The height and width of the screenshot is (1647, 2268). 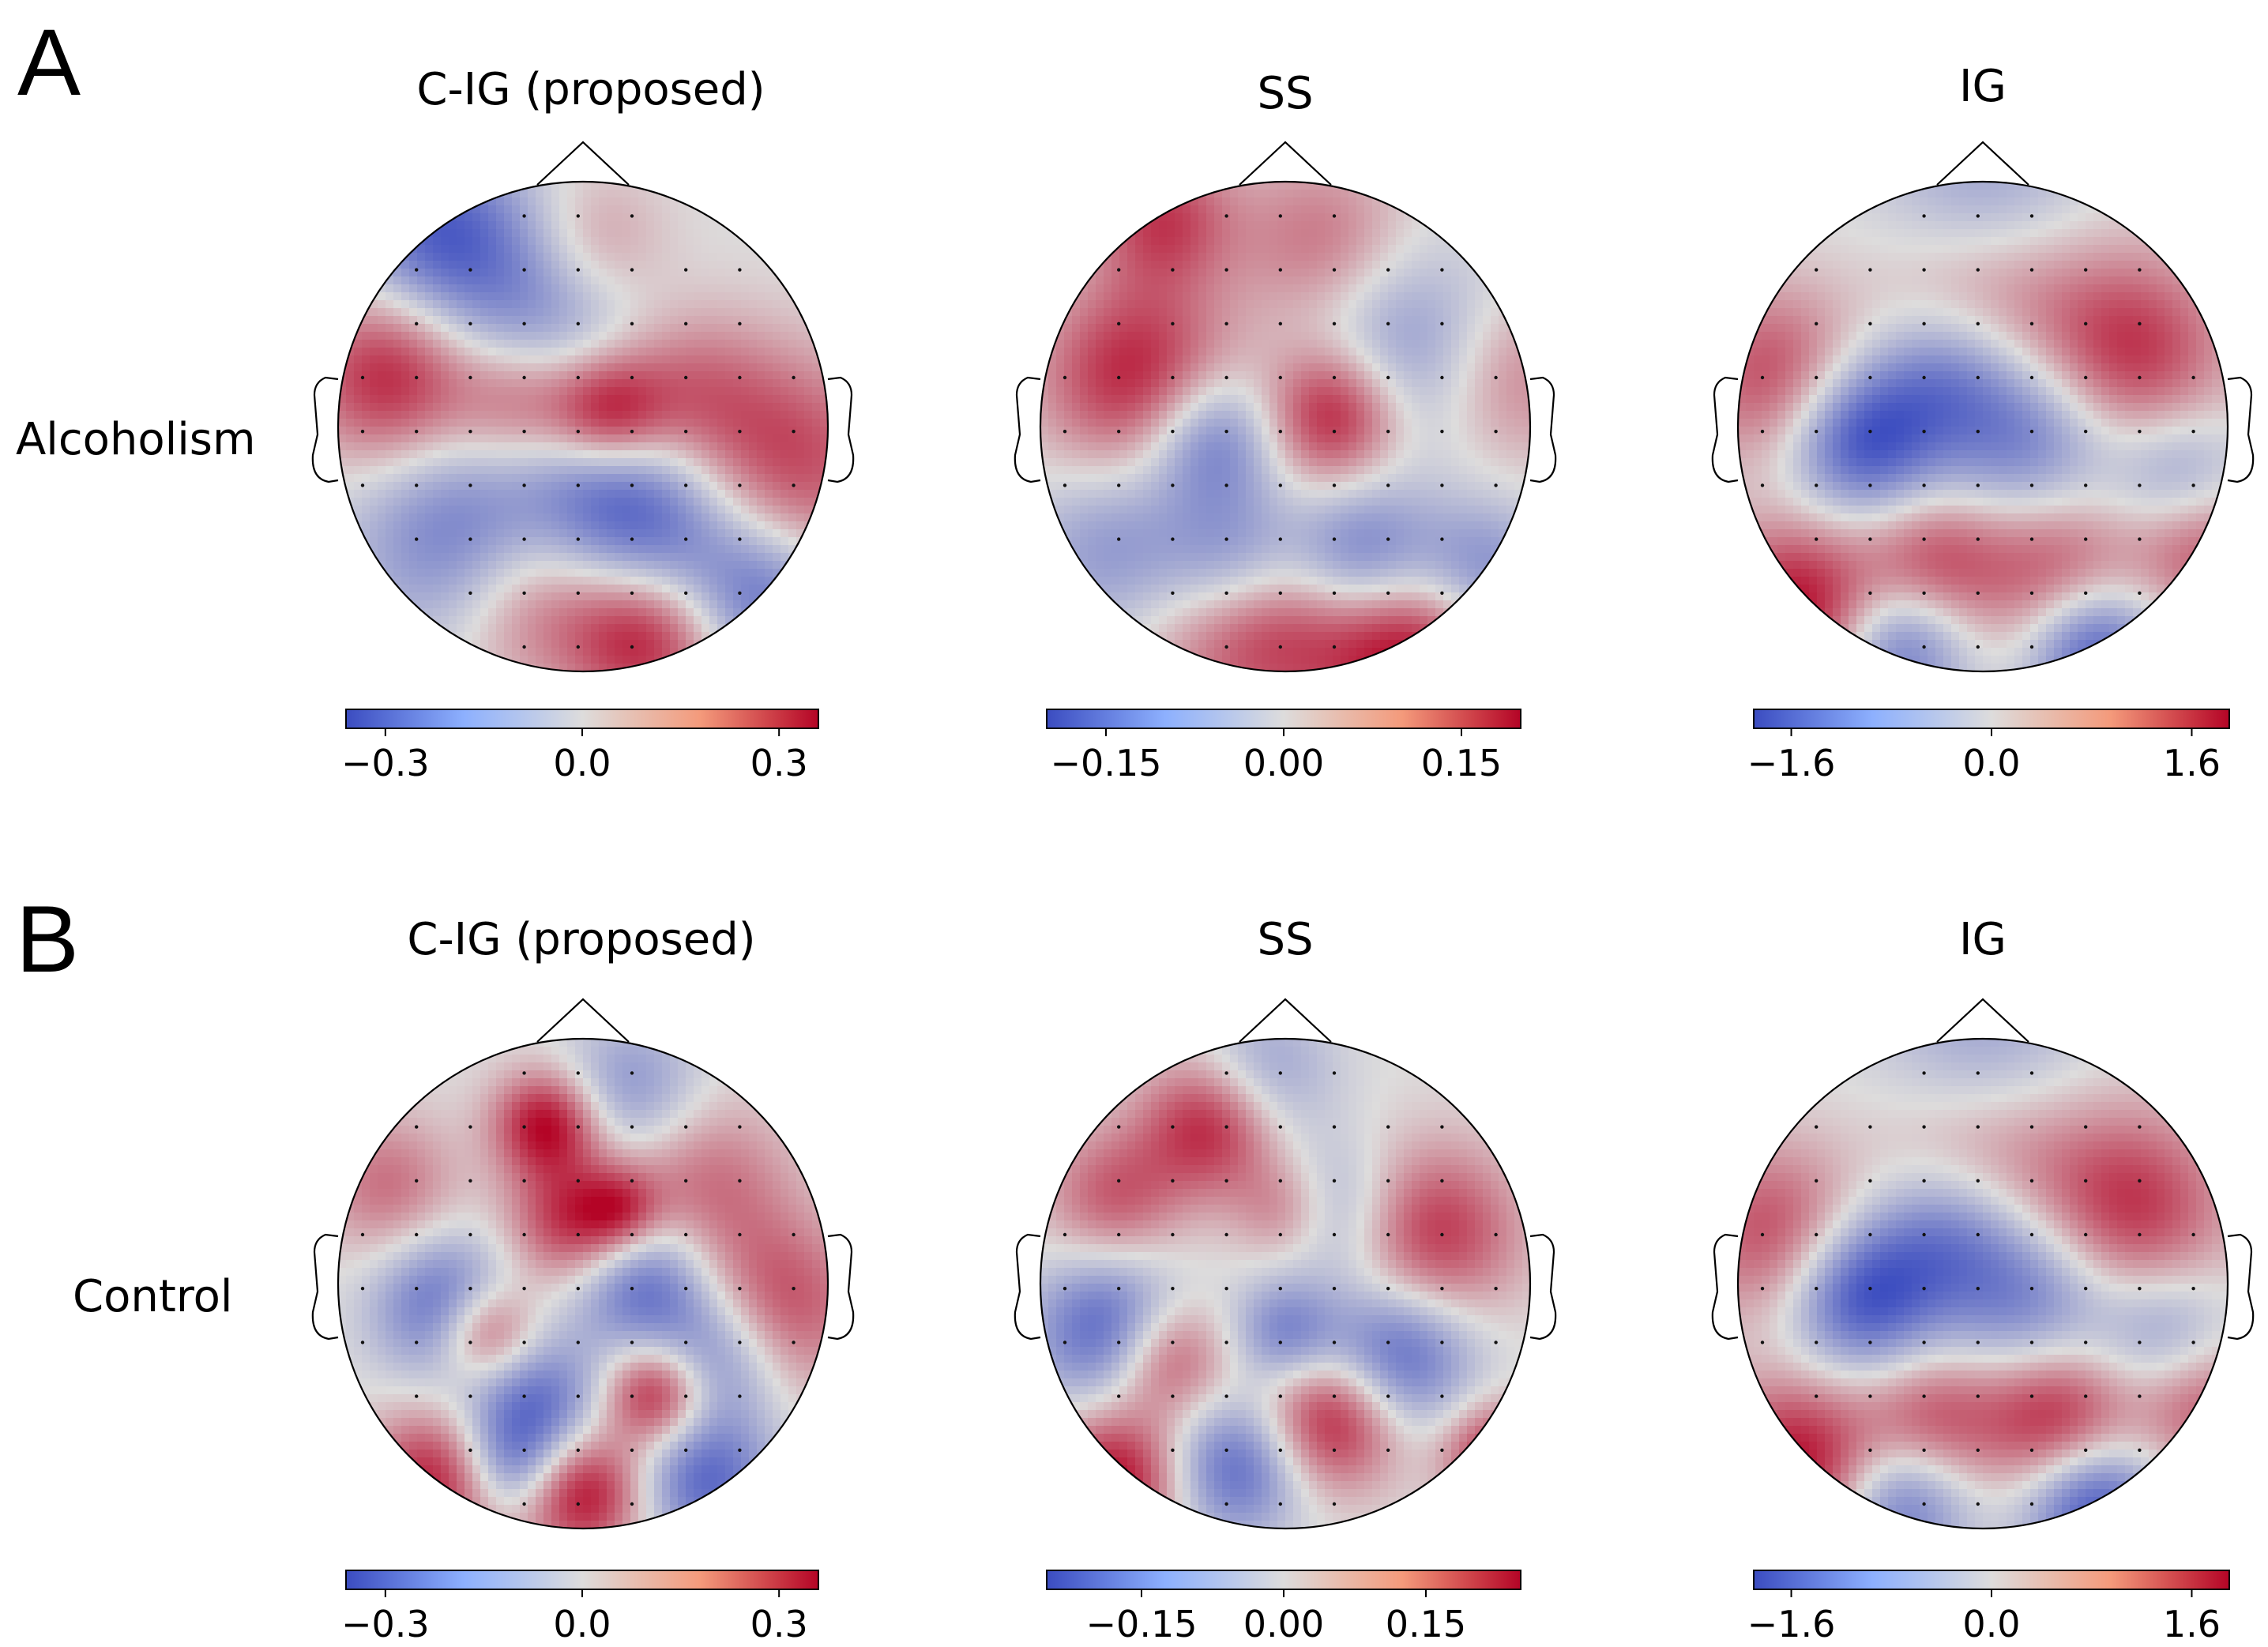 I want to click on electrode-marker, so click(x=470, y=485).